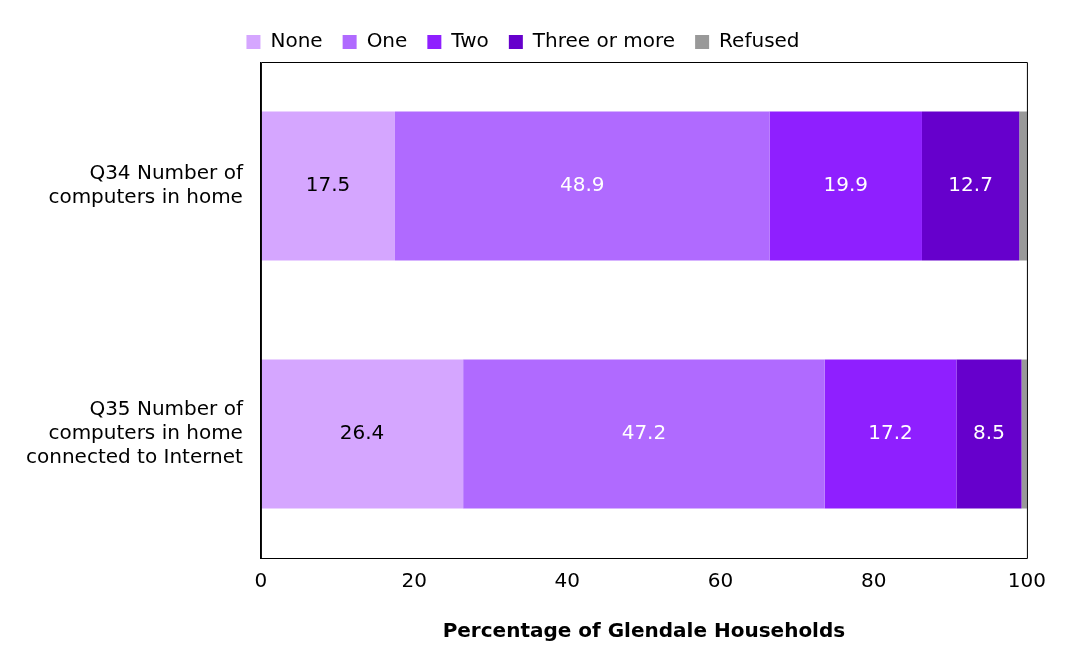 The image size is (1066, 656). What do you see at coordinates (873, 580) in the screenshot?
I see `x-tick-label: 80` at bounding box center [873, 580].